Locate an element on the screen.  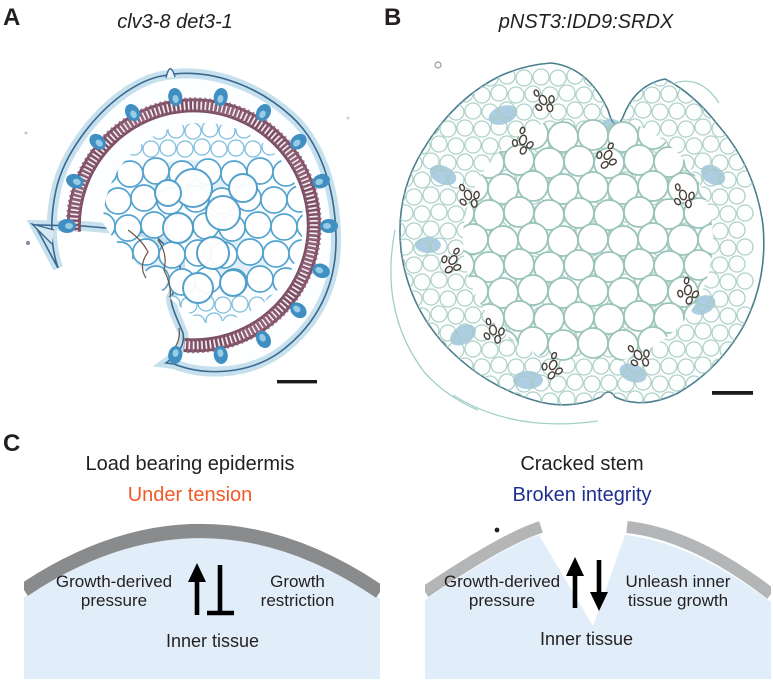
intact-heading: Load bearing epidermis is located at coordinates (190, 464).